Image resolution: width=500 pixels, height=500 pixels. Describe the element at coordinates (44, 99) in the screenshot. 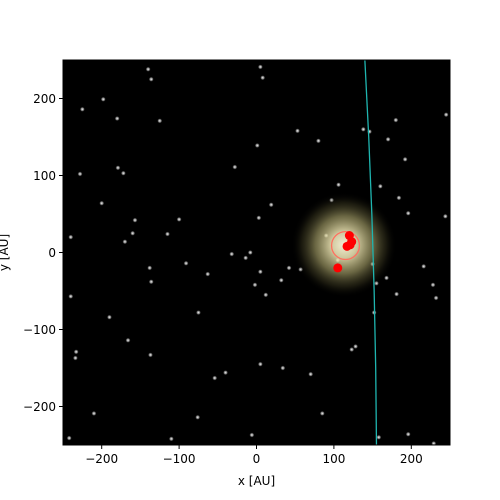

I see `y-tick-label: 200` at that location.